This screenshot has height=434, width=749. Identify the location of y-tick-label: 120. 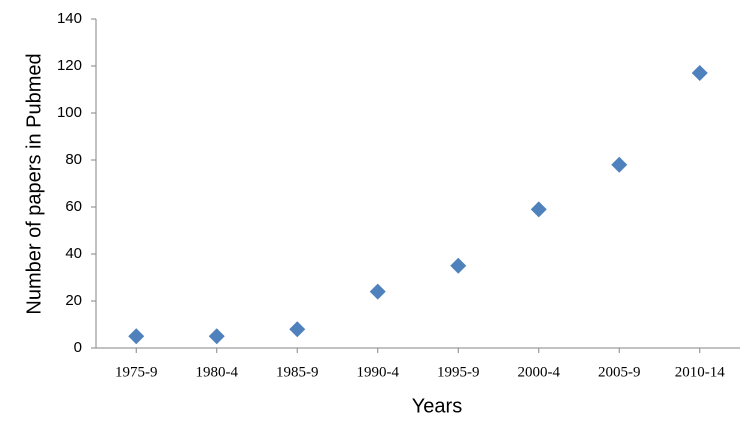
(69, 65).